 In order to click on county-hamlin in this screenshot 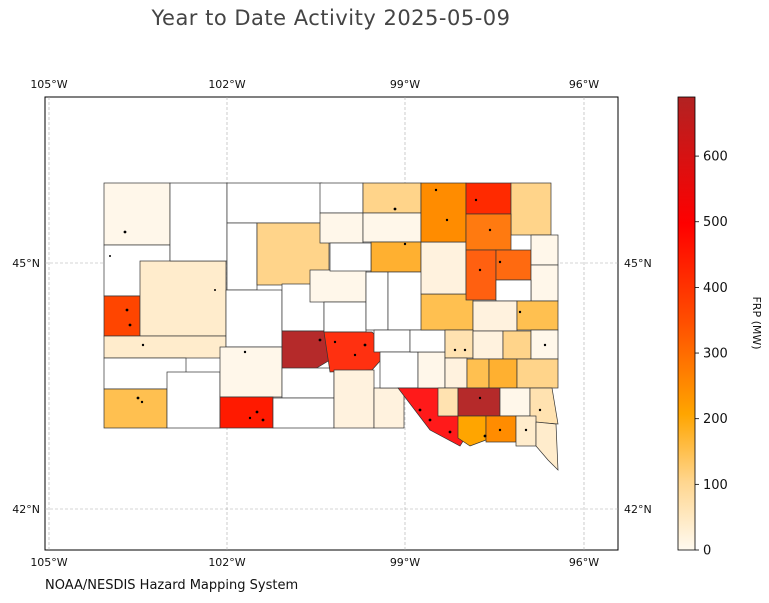, I will do `click(513, 290)`.